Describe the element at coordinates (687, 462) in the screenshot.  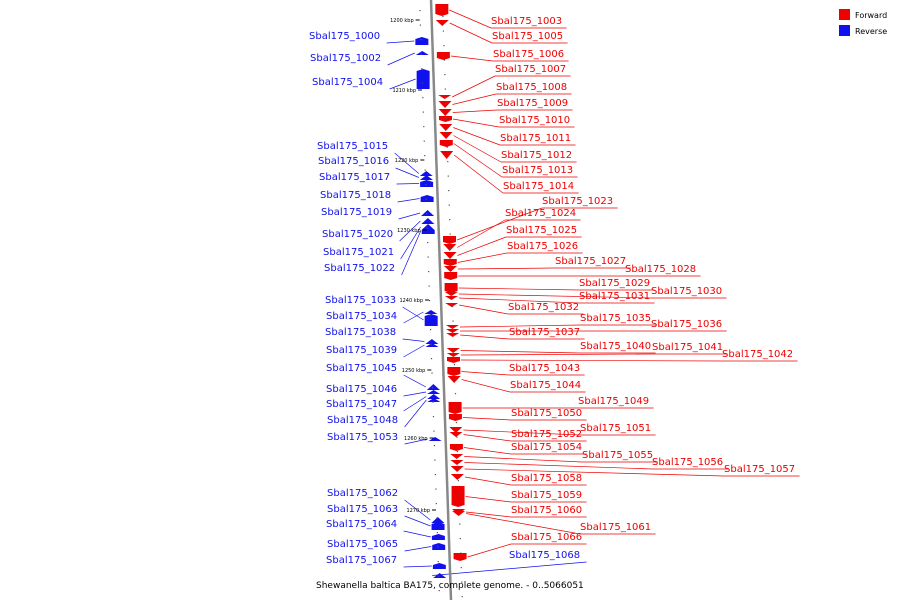
I see `gene-label-sbal175_1056: Sbal175_1056` at that location.